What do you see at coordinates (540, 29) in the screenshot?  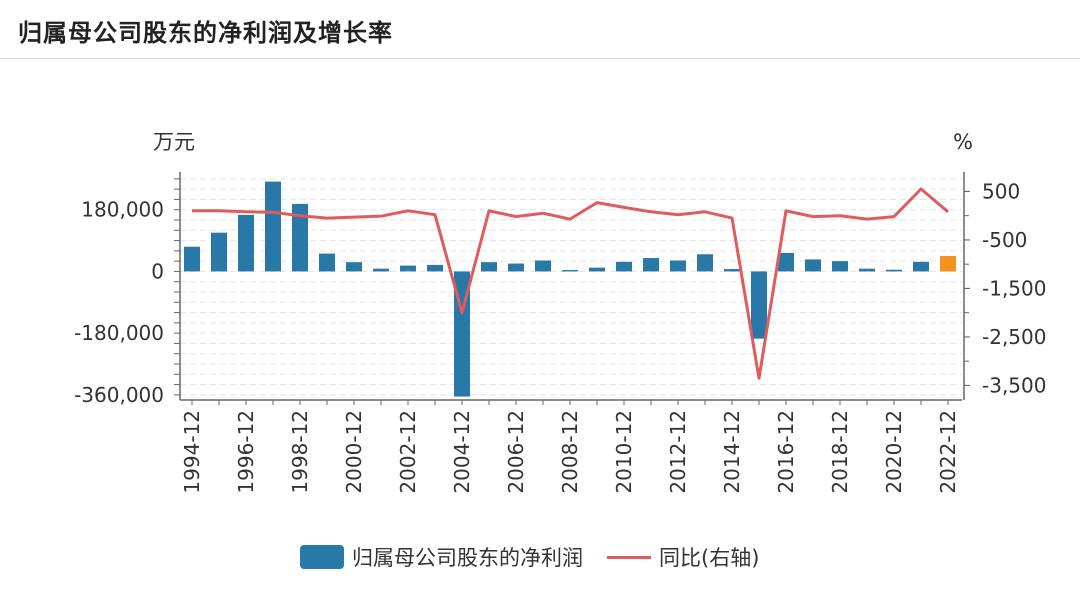 I see `header: 归属母公司股东的净利润及增长率` at bounding box center [540, 29].